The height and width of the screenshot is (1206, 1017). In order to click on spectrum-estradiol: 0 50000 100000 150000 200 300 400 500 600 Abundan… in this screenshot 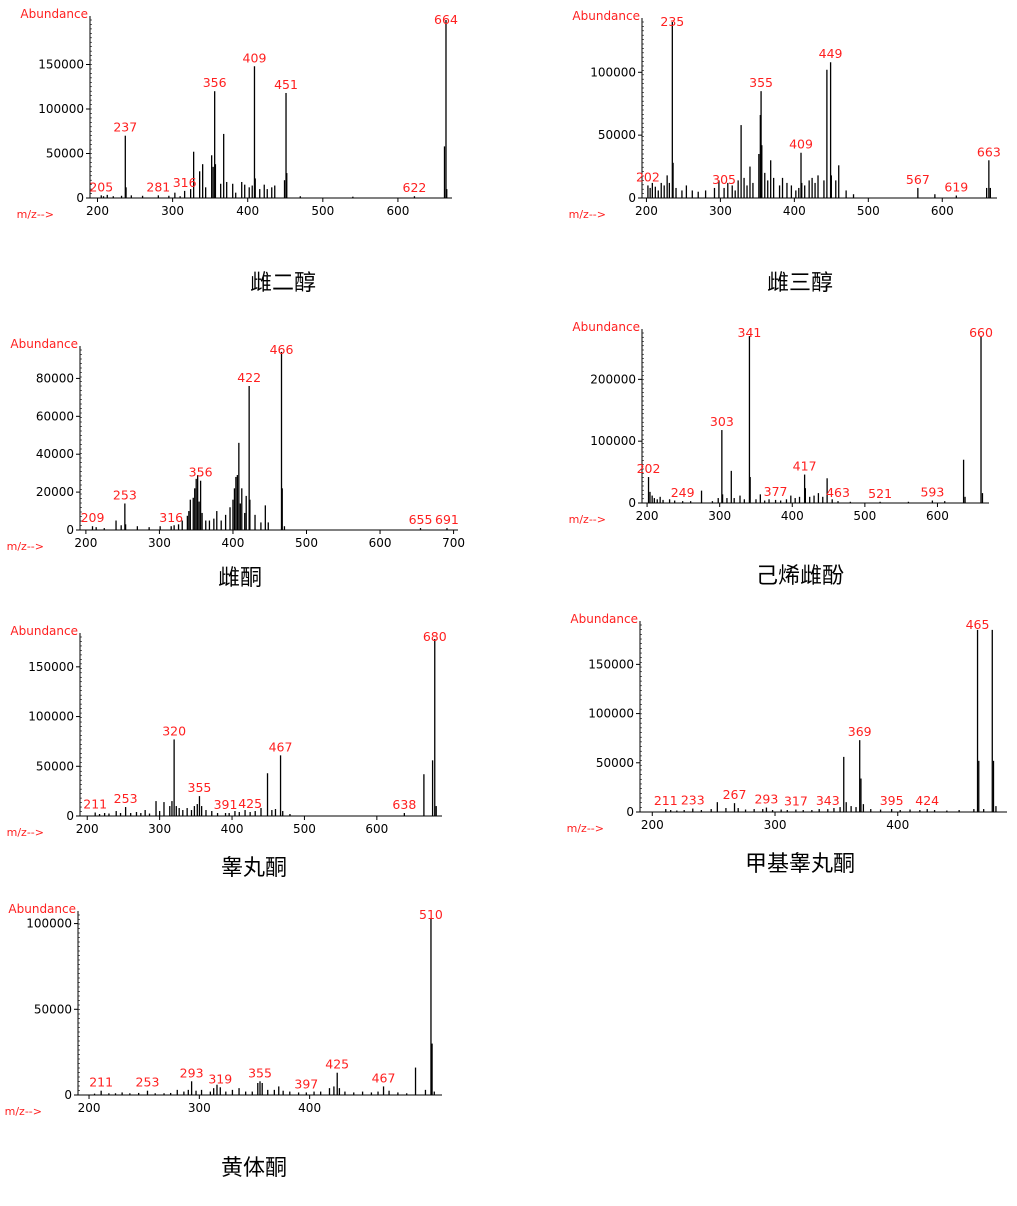, I will do `click(237, 114)`.